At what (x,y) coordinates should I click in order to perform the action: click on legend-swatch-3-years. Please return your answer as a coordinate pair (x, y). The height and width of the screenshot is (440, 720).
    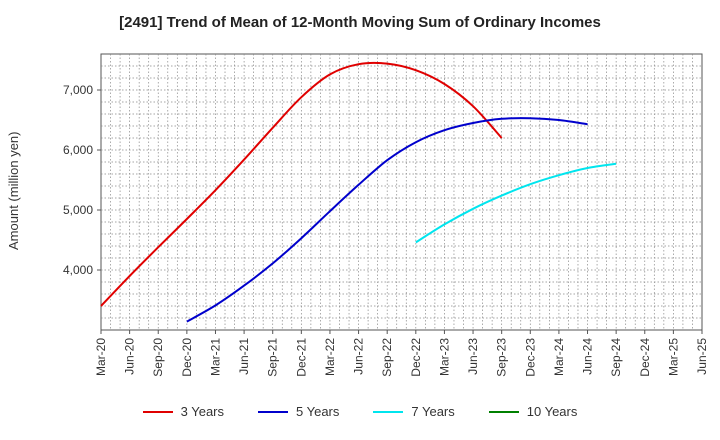
    Looking at the image, I should click on (157, 411).